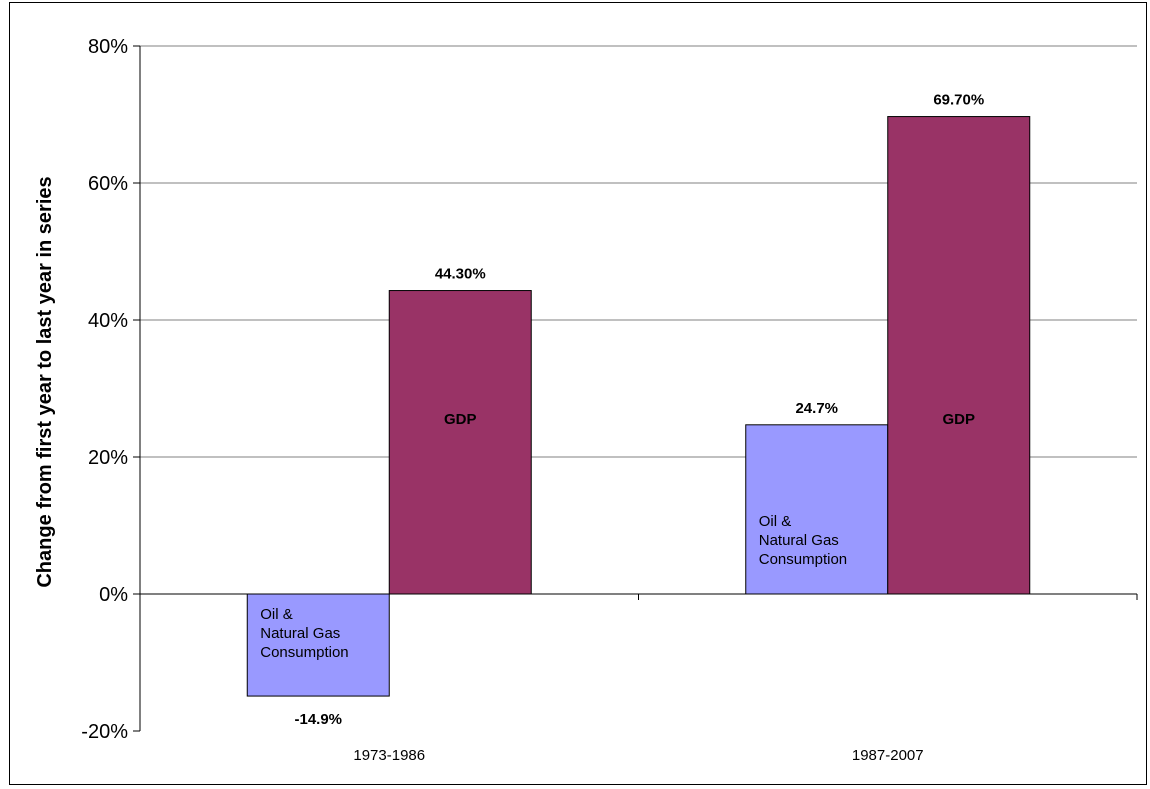  I want to click on data-label: 44.30%, so click(460, 274).